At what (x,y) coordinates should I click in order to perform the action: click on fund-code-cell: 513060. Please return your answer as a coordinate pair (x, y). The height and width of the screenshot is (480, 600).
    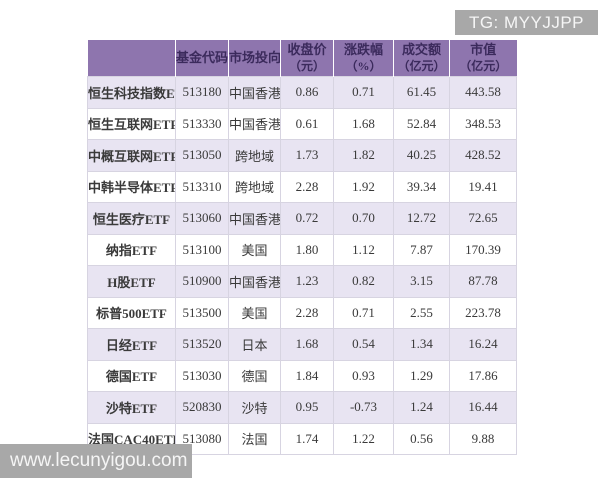
    Looking at the image, I should click on (202, 218).